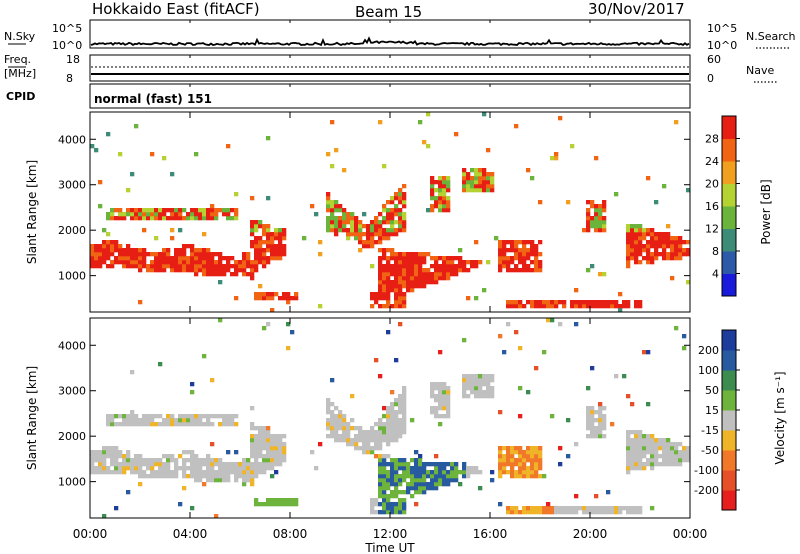  Describe the element at coordinates (712, 229) in the screenshot. I see `power-colorbar-tick-label: 12` at that location.